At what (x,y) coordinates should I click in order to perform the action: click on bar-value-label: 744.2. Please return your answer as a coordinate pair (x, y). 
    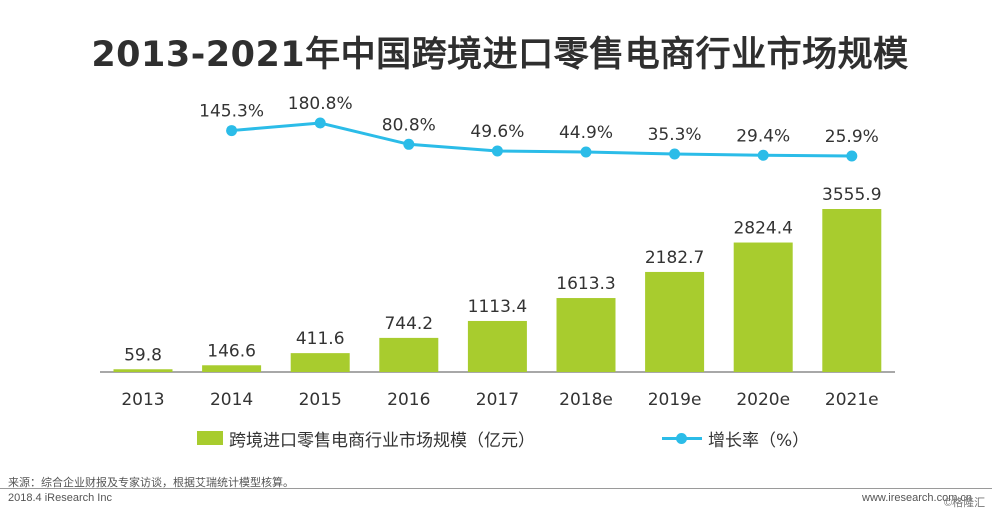
    Looking at the image, I should click on (408, 324).